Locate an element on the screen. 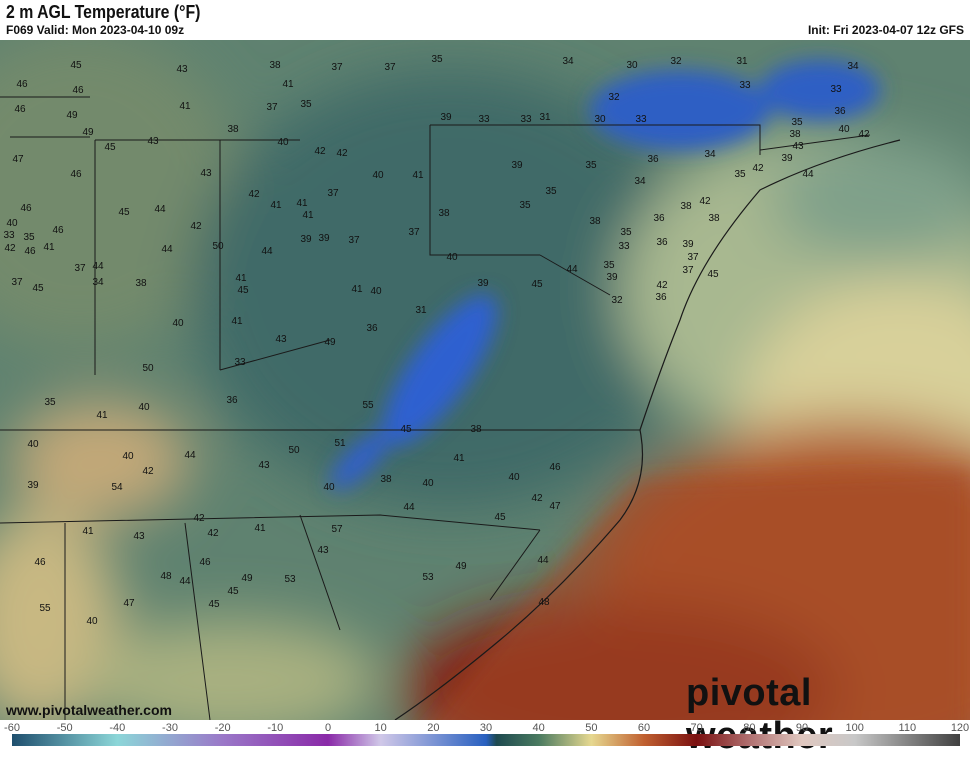  colorbar-tick-label: 80 is located at coordinates (749, 728).